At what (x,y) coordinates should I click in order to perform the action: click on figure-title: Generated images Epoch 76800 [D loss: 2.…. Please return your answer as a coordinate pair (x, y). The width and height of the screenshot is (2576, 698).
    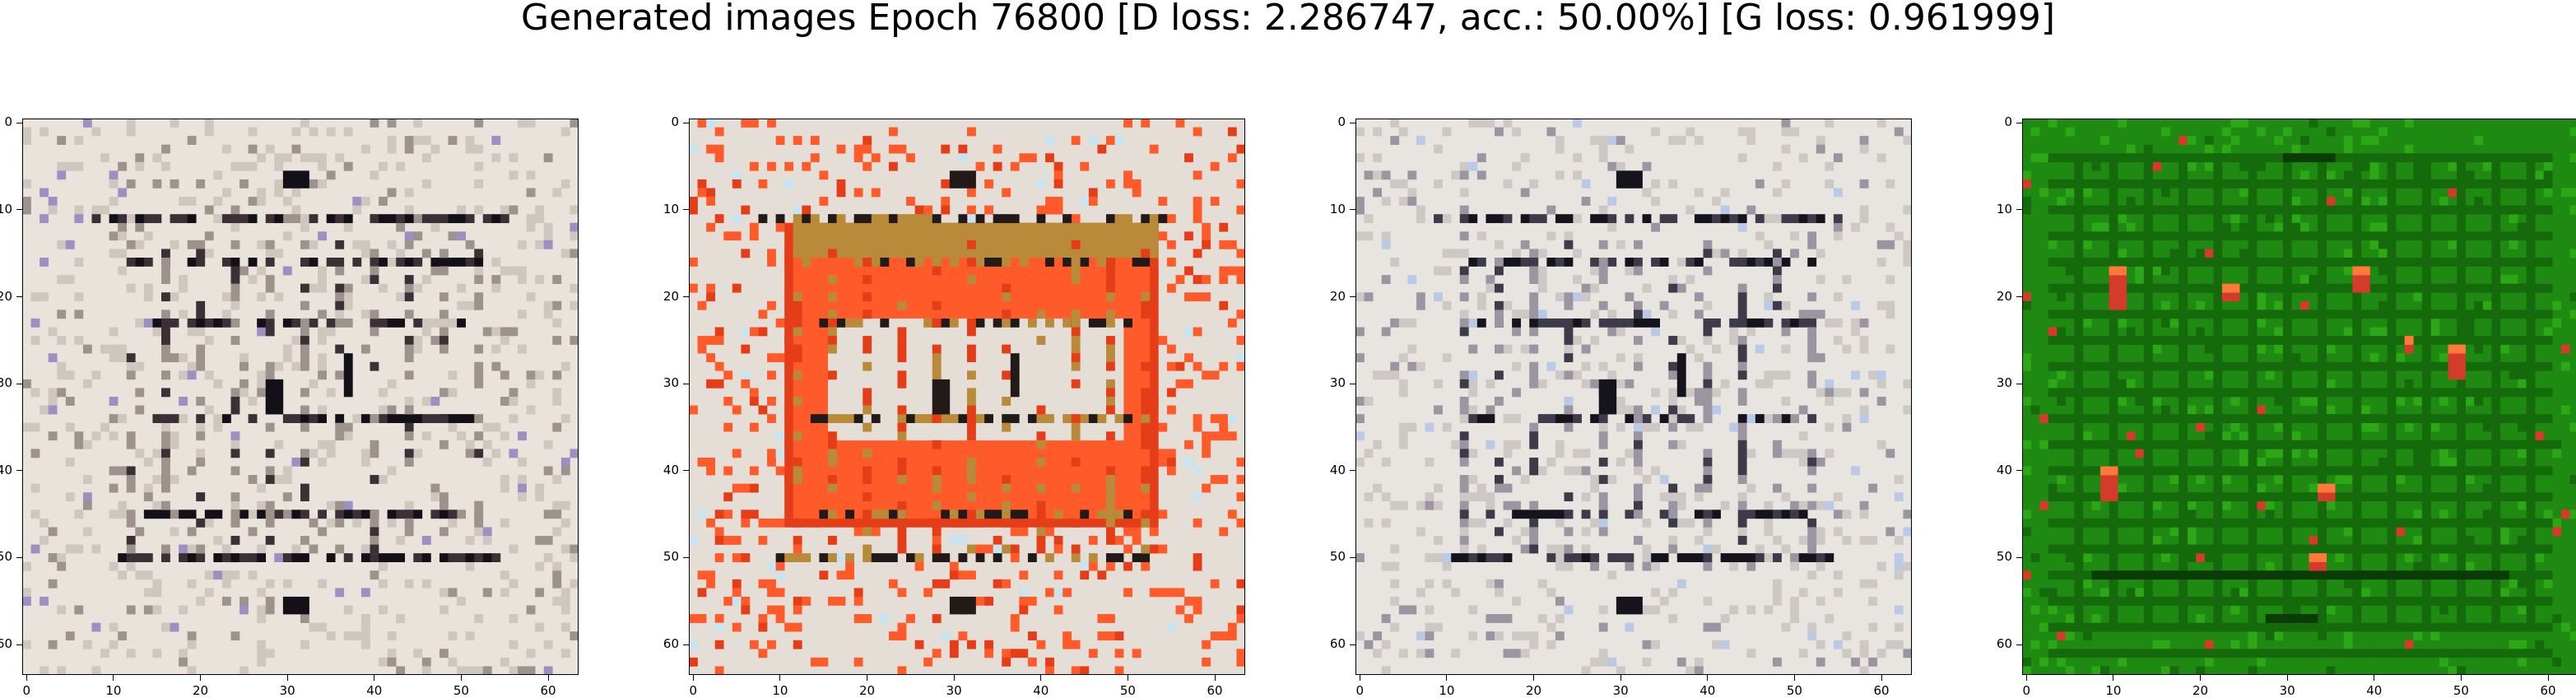
    Looking at the image, I should click on (1288, 19).